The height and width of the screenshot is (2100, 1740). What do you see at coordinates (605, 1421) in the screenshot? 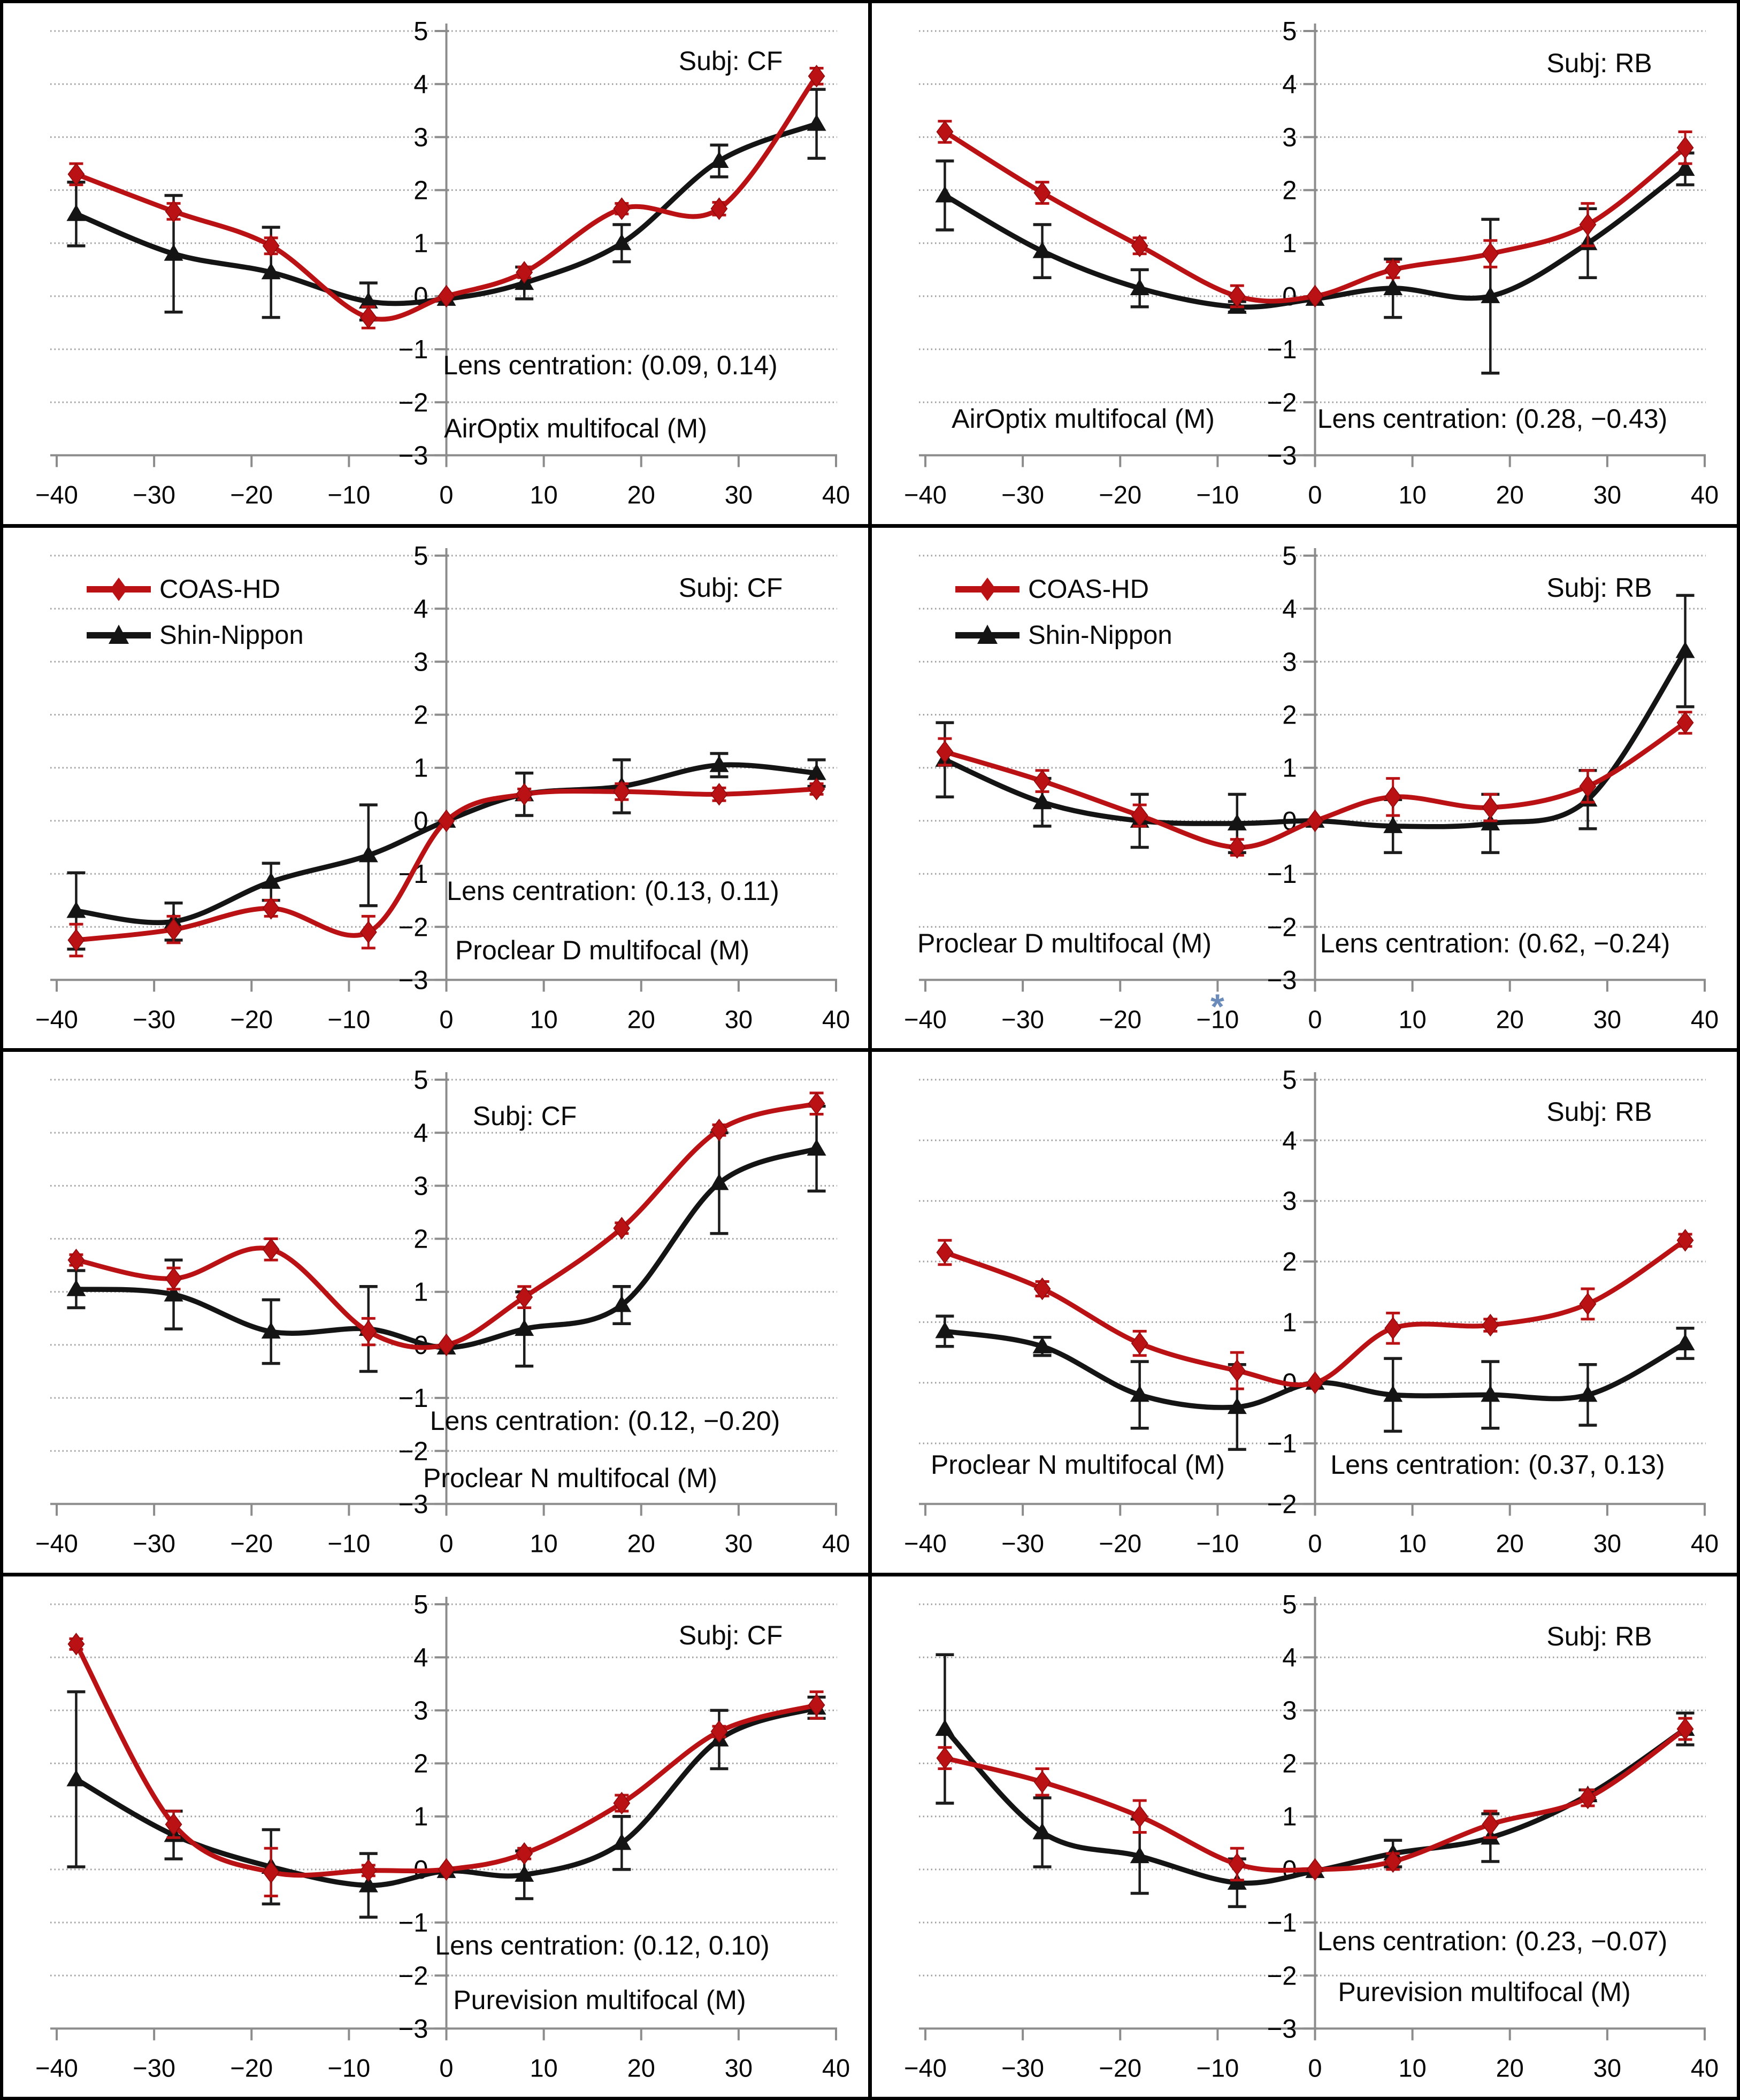
I see `lens-centration-label: Lens centration: (0.12, −0.20)` at bounding box center [605, 1421].